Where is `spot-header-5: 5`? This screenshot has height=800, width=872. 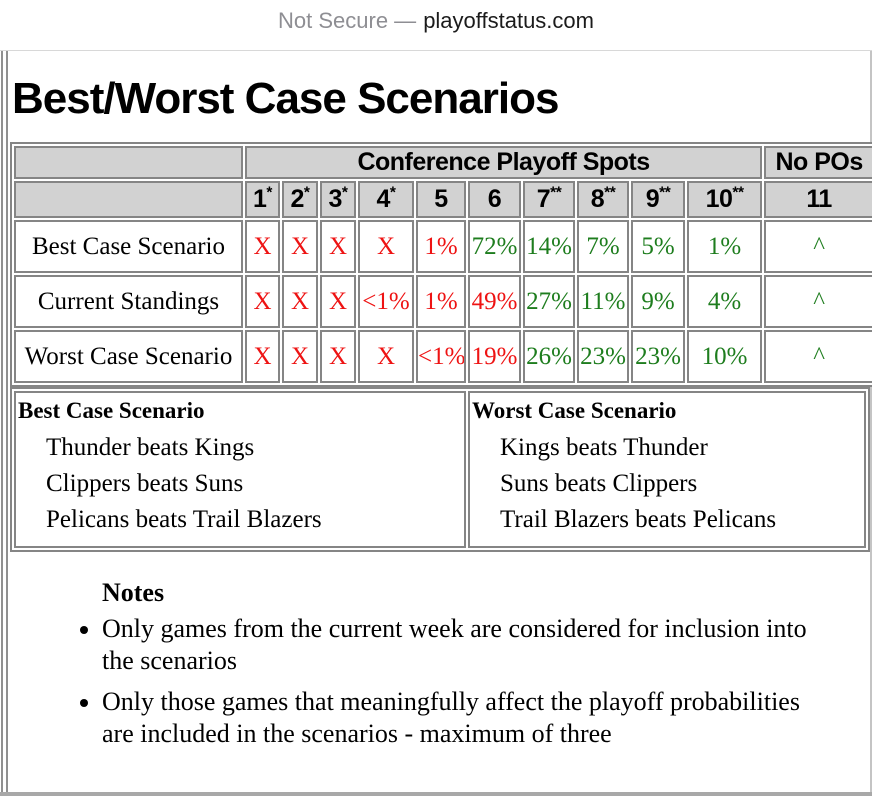 spot-header-5: 5 is located at coordinates (441, 200).